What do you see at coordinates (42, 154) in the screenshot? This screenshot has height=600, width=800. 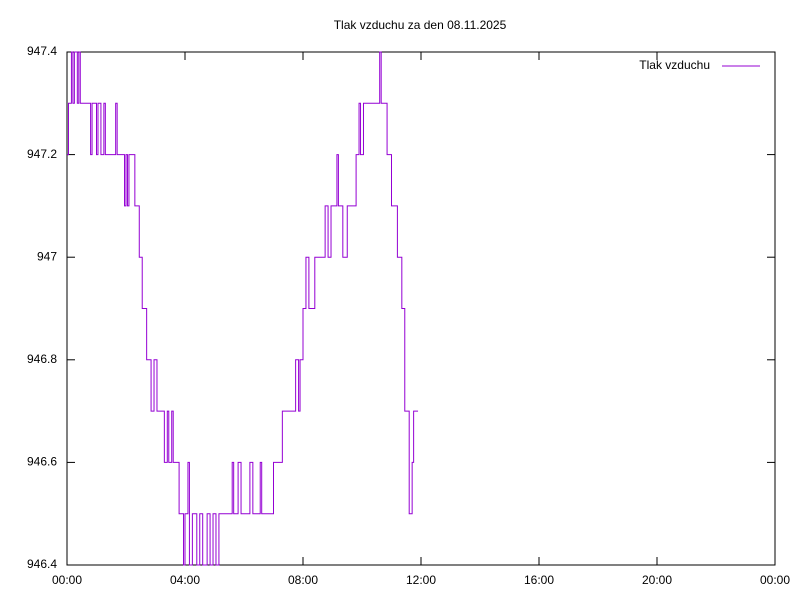 I see `y-tick-label: 947.2` at bounding box center [42, 154].